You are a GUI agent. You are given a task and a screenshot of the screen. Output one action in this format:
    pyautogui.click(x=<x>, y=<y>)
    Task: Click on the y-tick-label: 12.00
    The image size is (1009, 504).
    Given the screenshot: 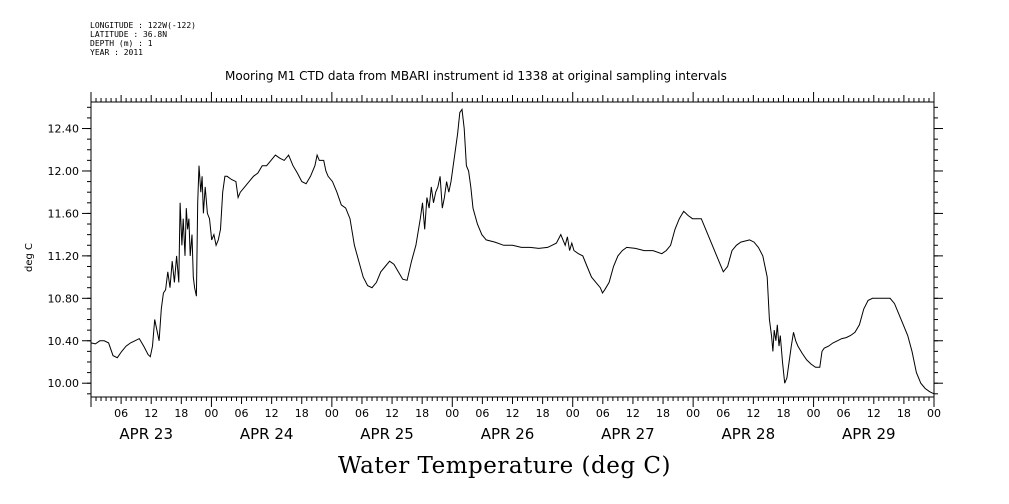 What is the action you would take?
    pyautogui.click(x=64, y=171)
    